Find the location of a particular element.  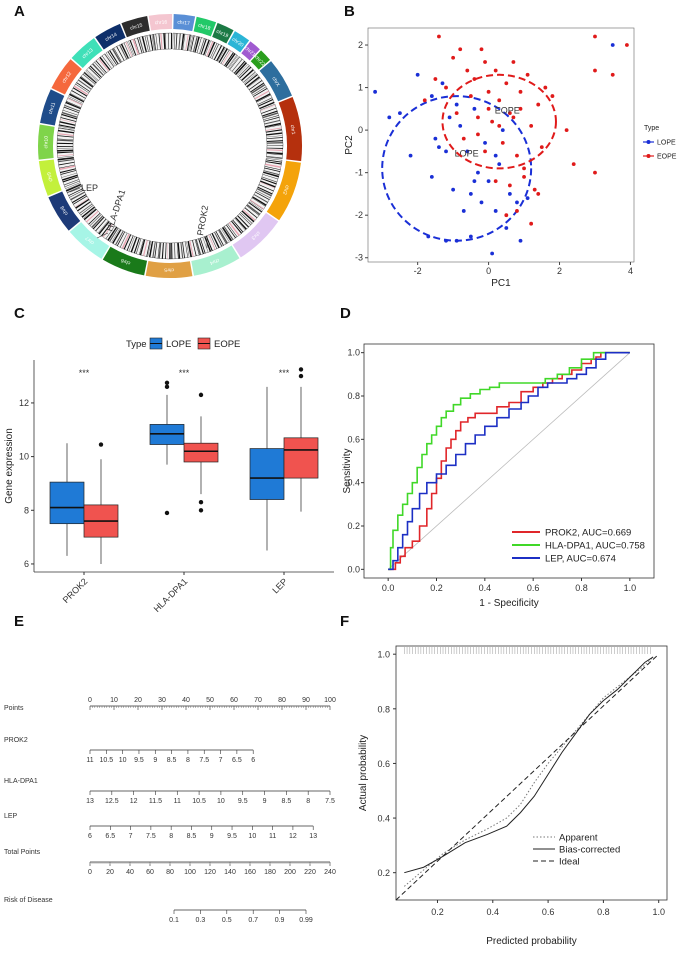

chromosome-label: chr17 is located at coordinates (183, 23).